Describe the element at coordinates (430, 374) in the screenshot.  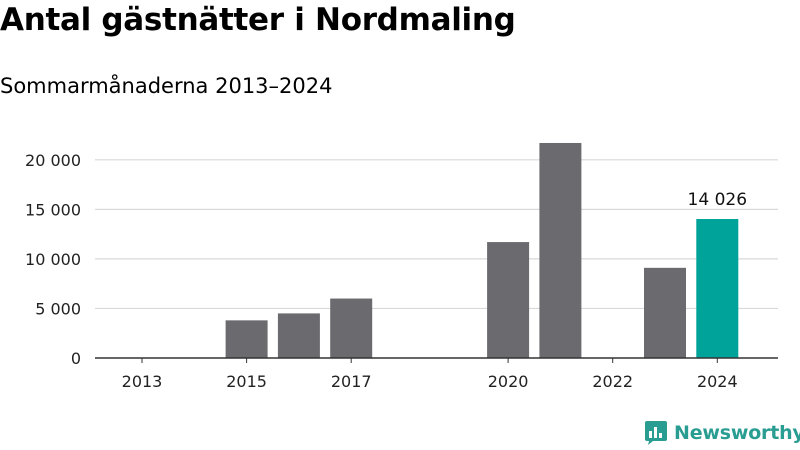
I see `x-axis-tick-labels: 2013 2015 2017 2020 2022 2024` at that location.